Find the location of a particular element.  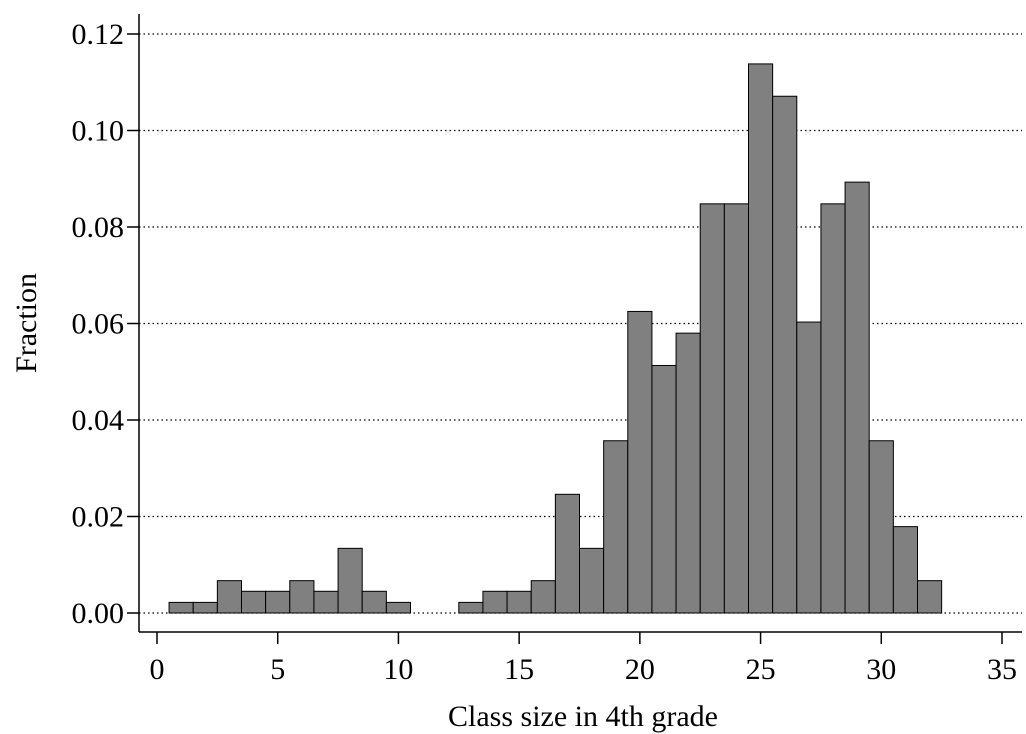

y-tick-label: 0.08 is located at coordinates (98, 227).